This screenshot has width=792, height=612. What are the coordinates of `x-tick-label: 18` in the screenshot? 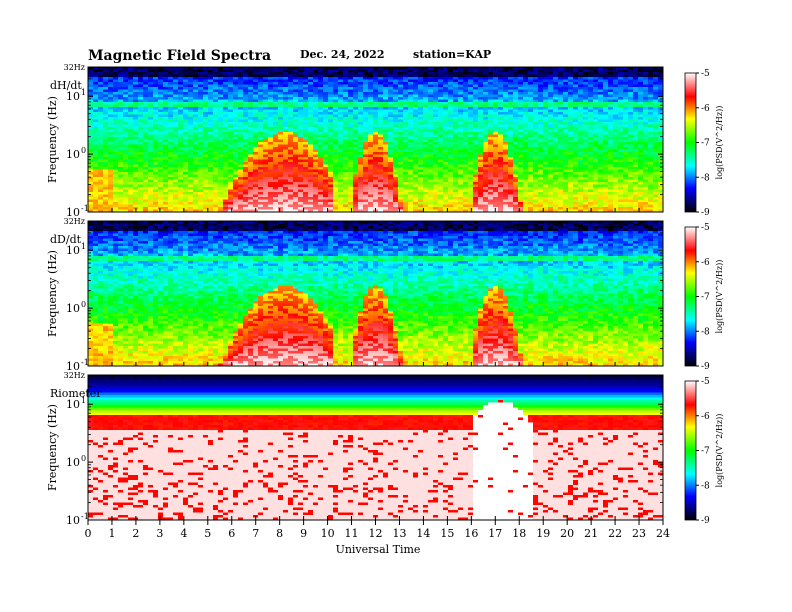 It's located at (519, 533).